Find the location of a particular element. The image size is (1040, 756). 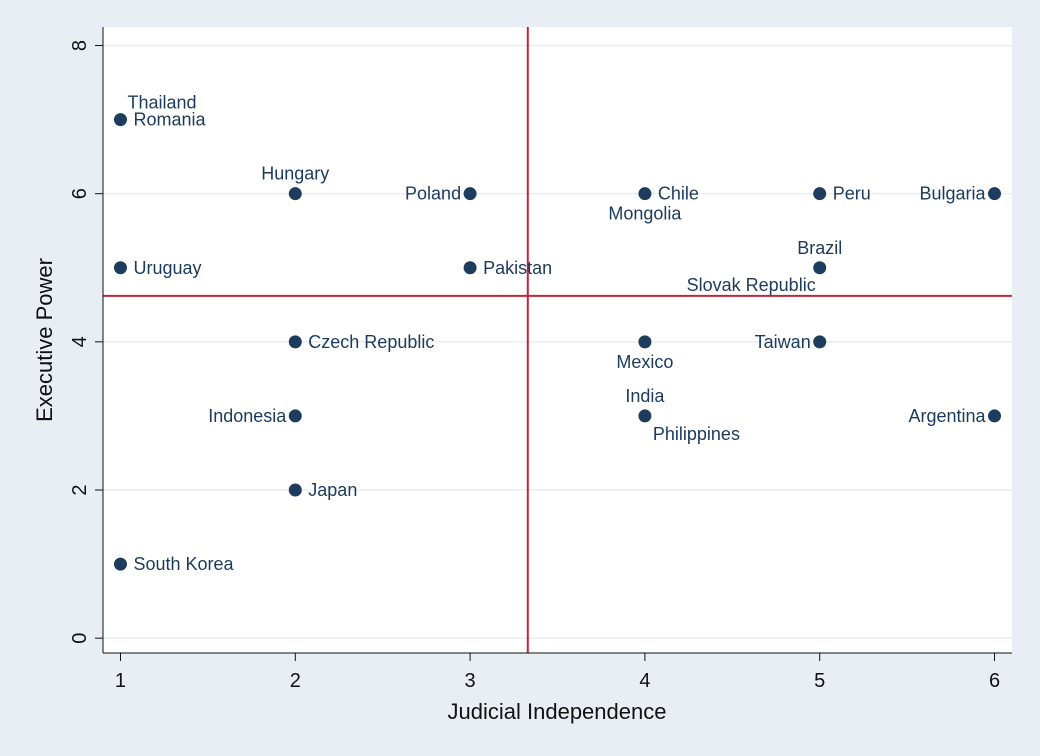

point-label: Romania is located at coordinates (169, 120).